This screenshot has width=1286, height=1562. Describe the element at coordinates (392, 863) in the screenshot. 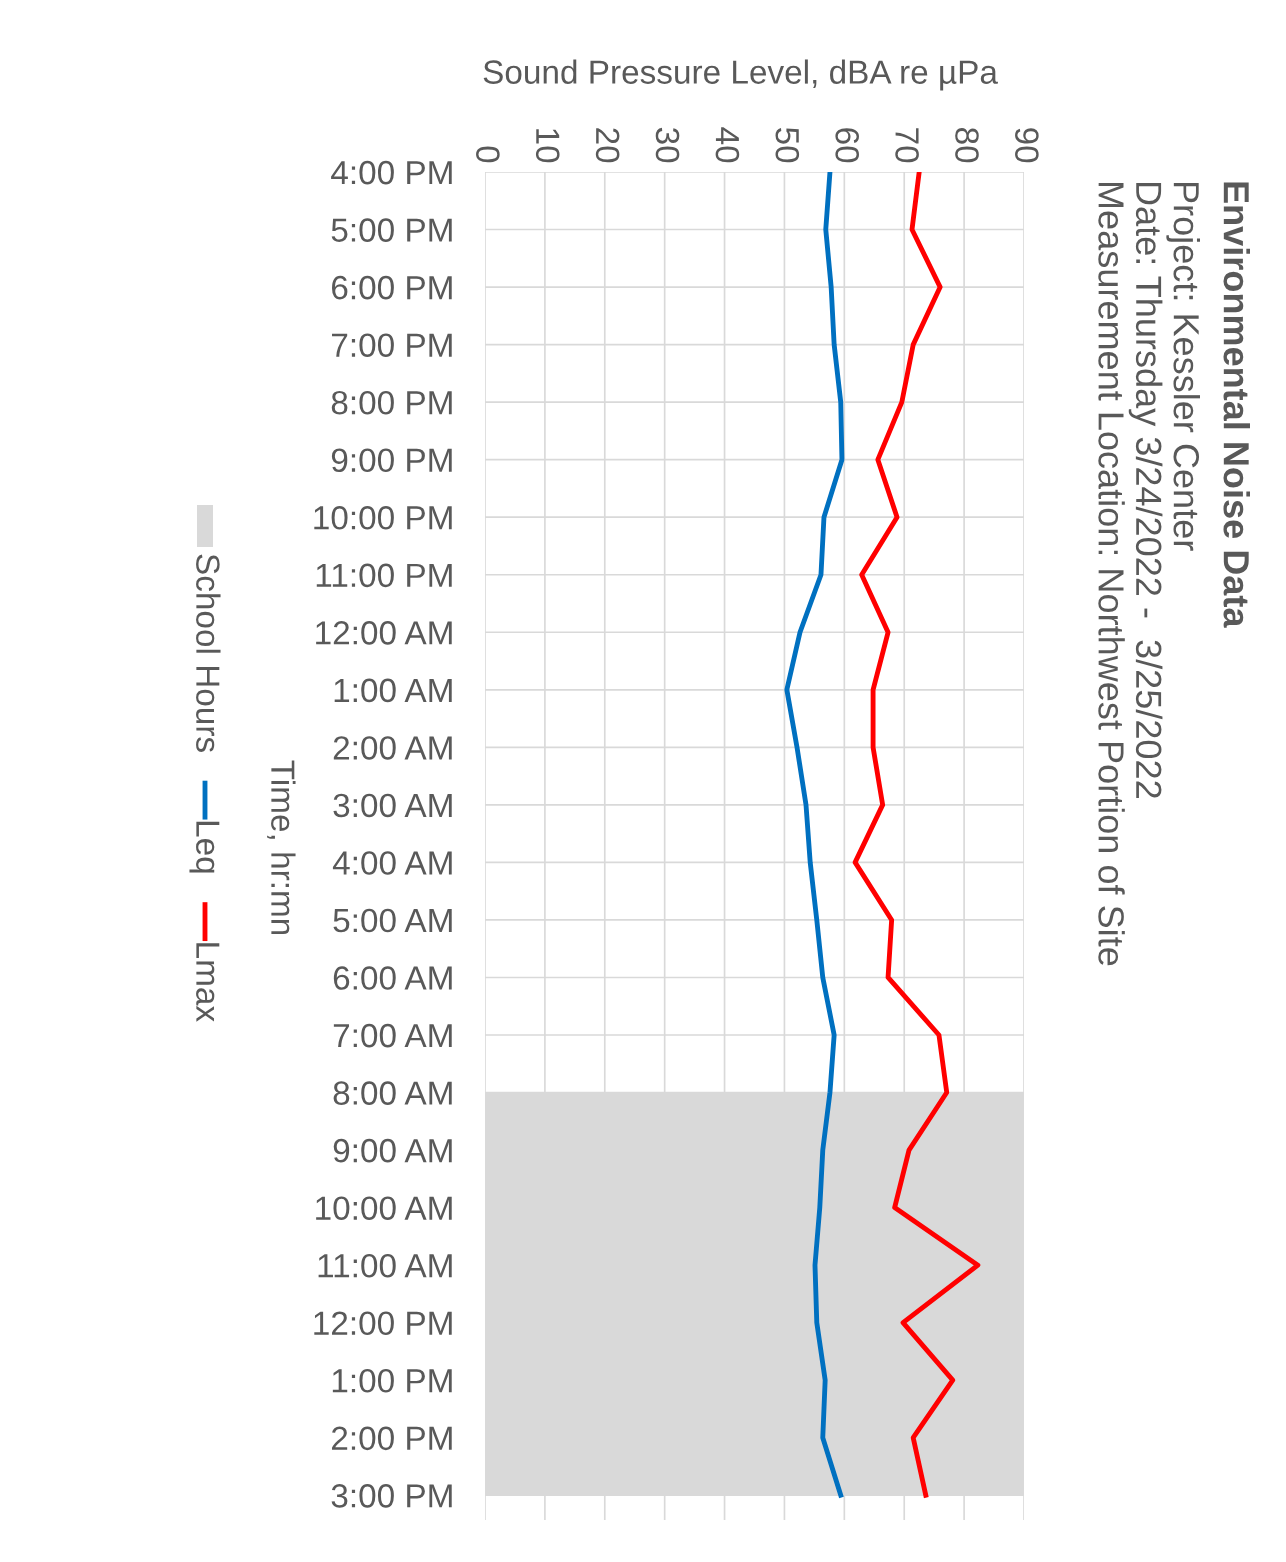

I see `y-tick-label: 4:00 AM` at that location.